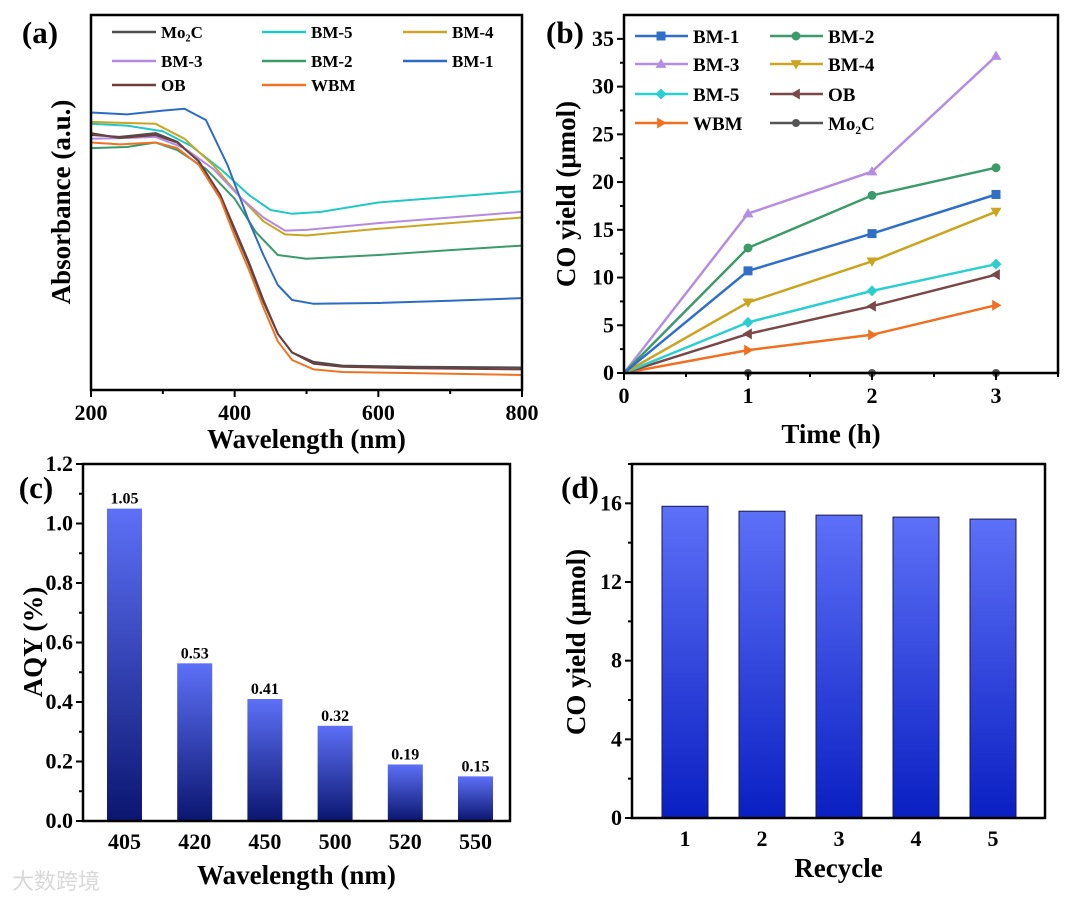  What do you see at coordinates (405, 841) in the screenshot?
I see `x-tick-label: 520` at bounding box center [405, 841].